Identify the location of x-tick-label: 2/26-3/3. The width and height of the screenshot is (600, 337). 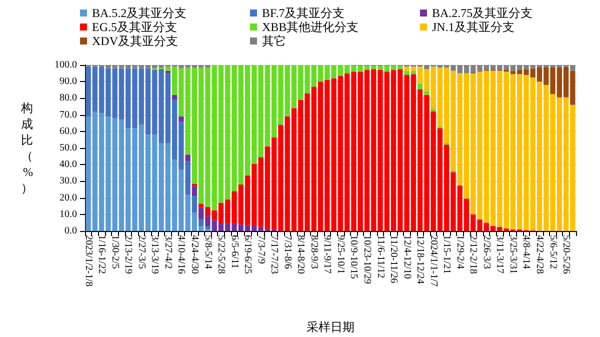
(486, 252).